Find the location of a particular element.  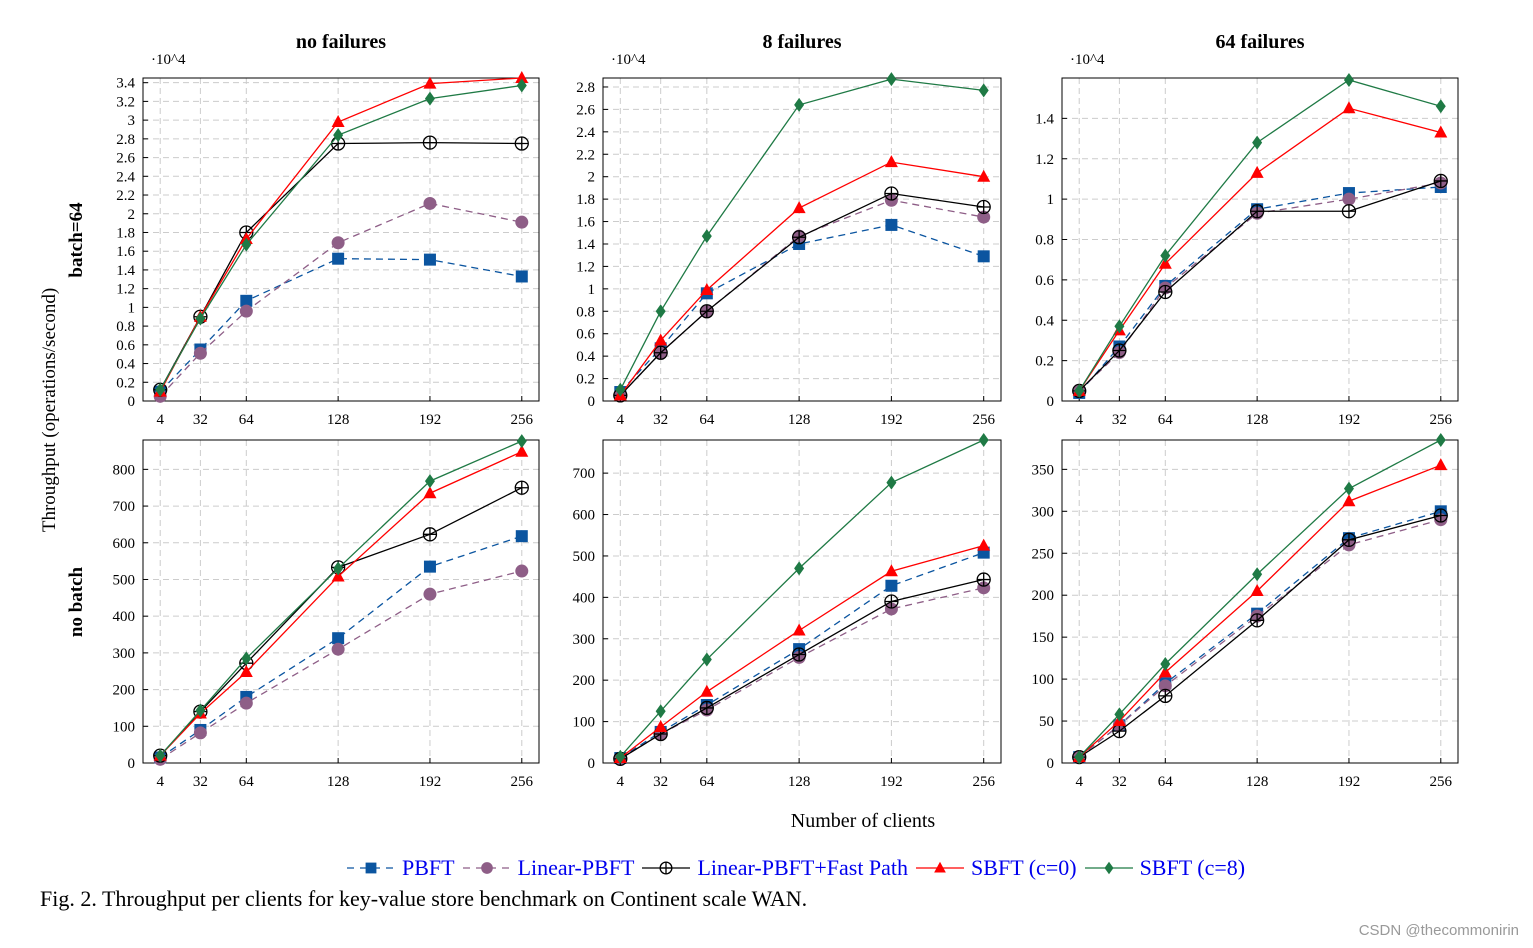

subplot-title: 8 failures is located at coordinates (801, 42).